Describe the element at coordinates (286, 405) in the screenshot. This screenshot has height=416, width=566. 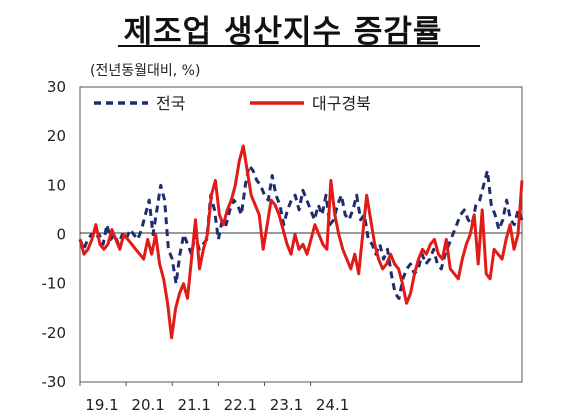
I see `x-tick-label: 23.1` at that location.